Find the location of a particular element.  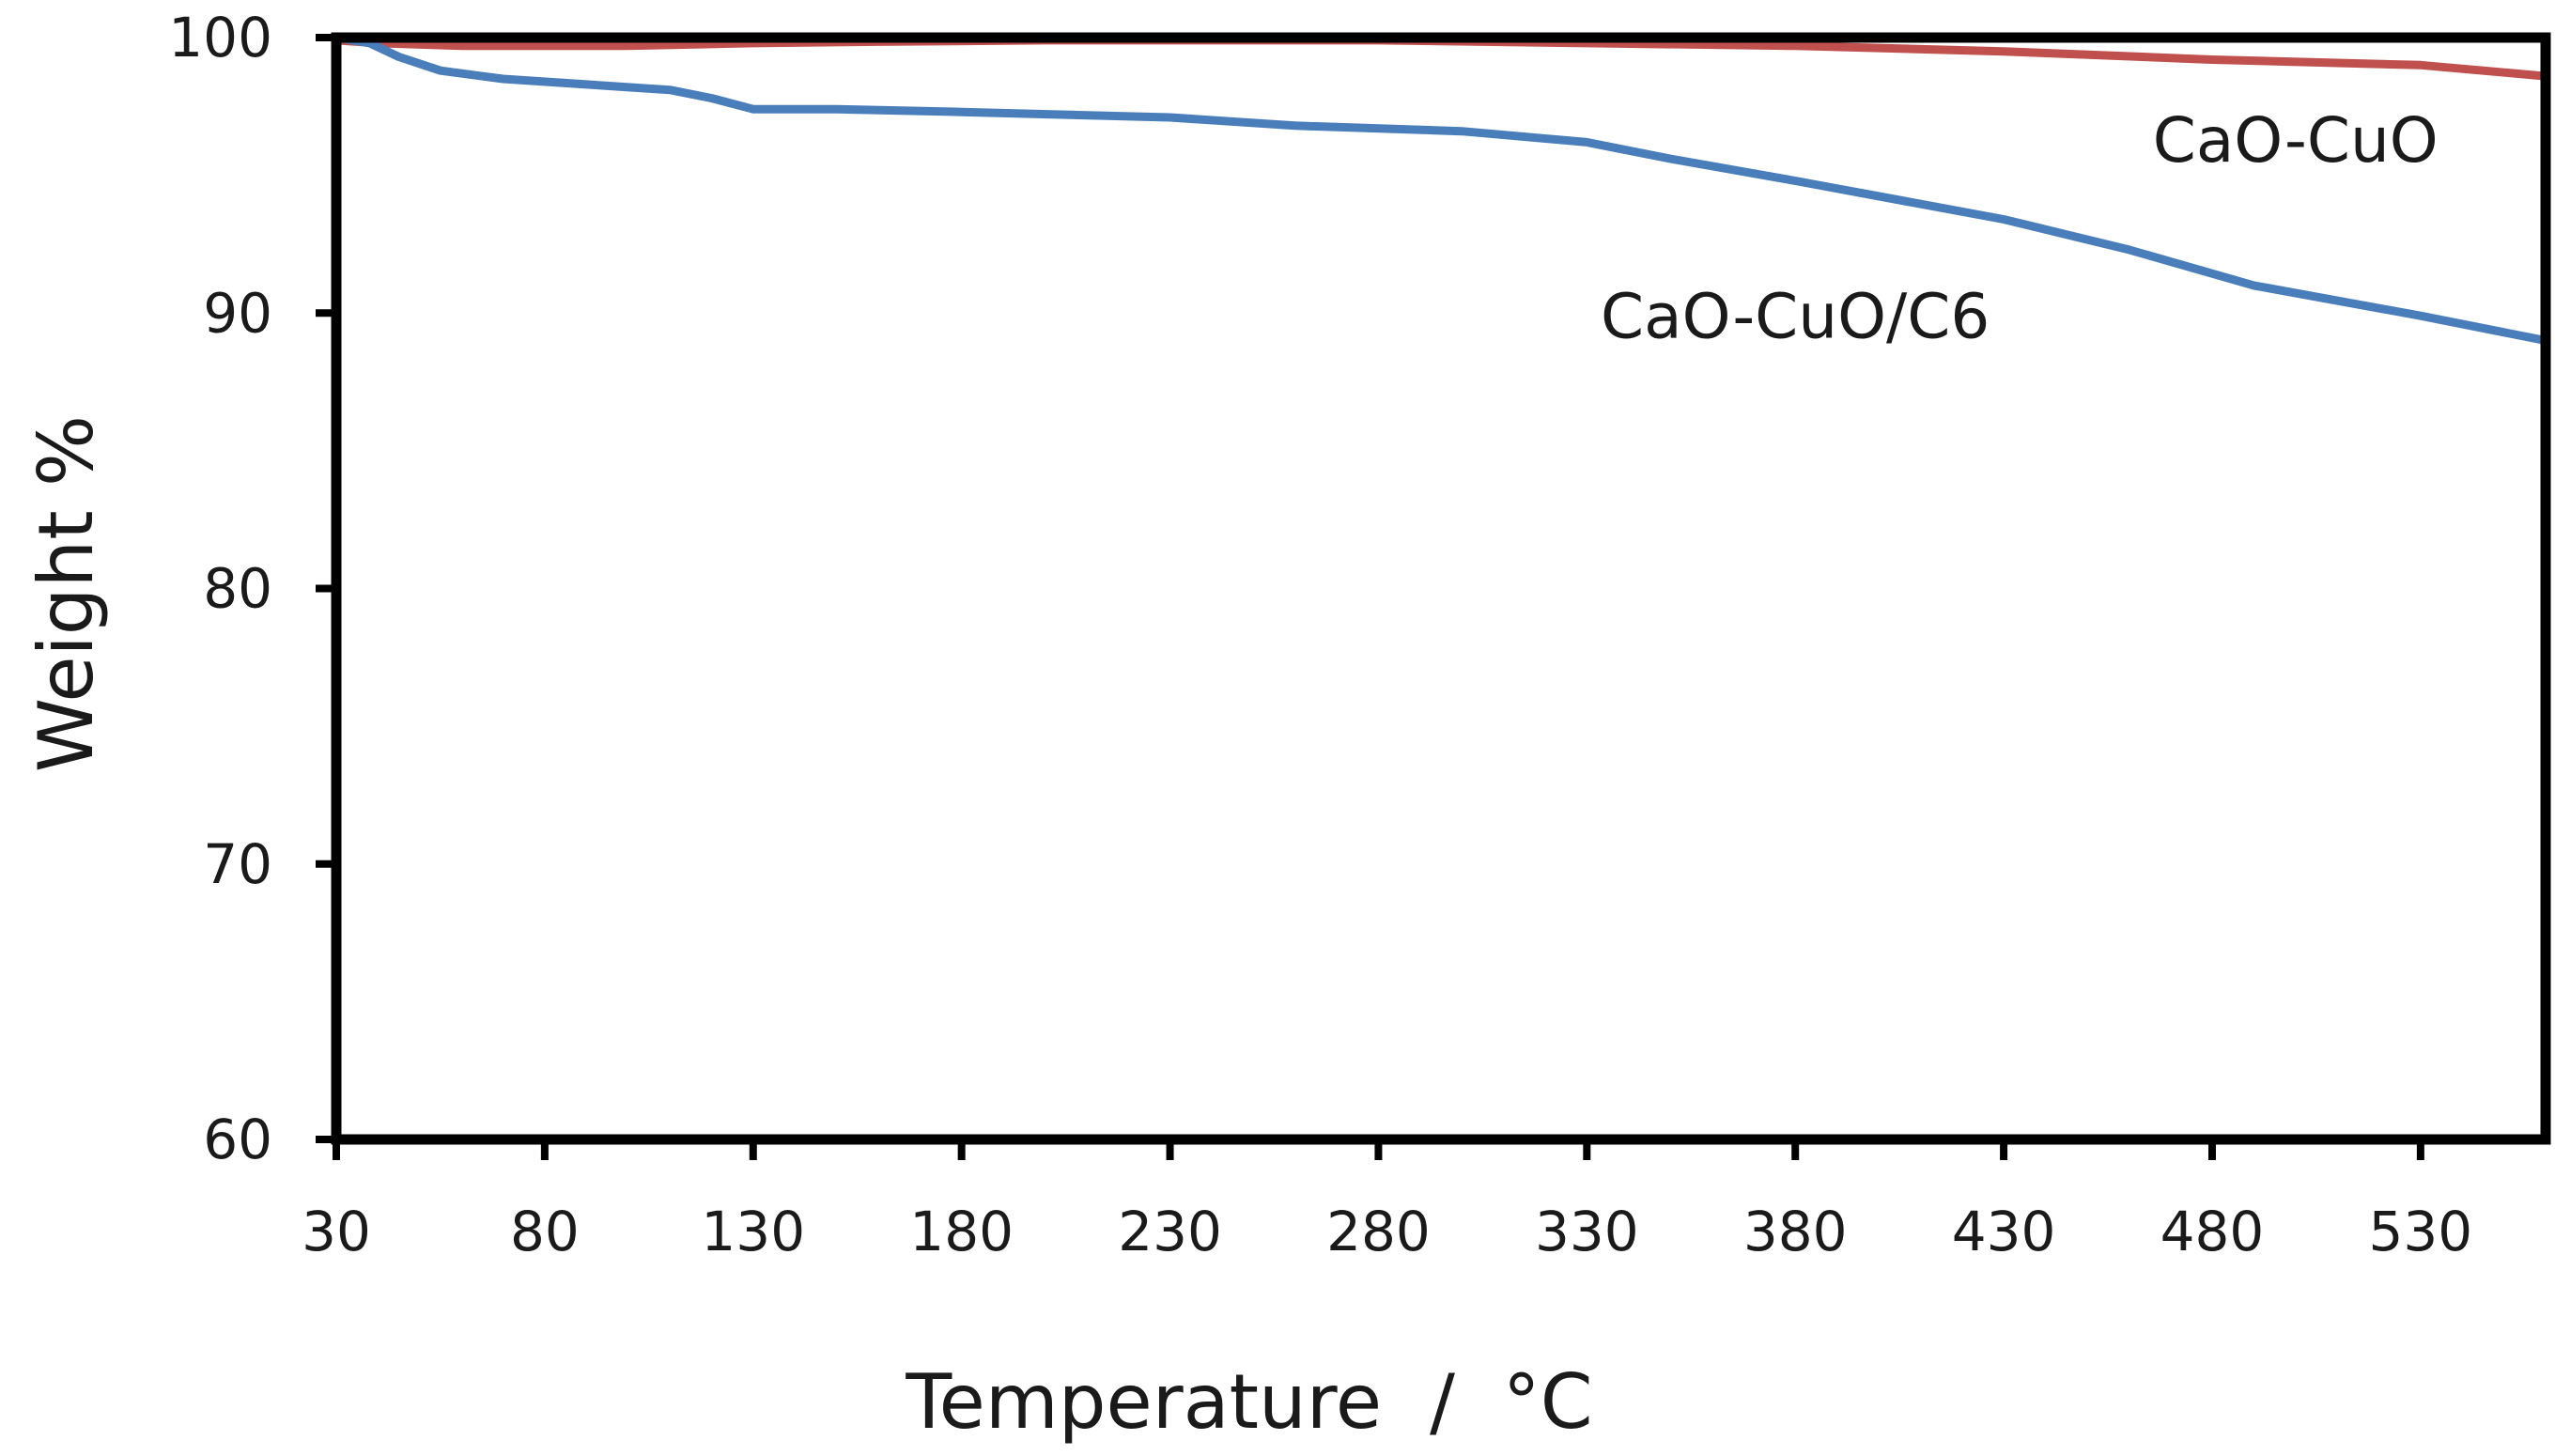

x-tick-label: 130 is located at coordinates (753, 1231).